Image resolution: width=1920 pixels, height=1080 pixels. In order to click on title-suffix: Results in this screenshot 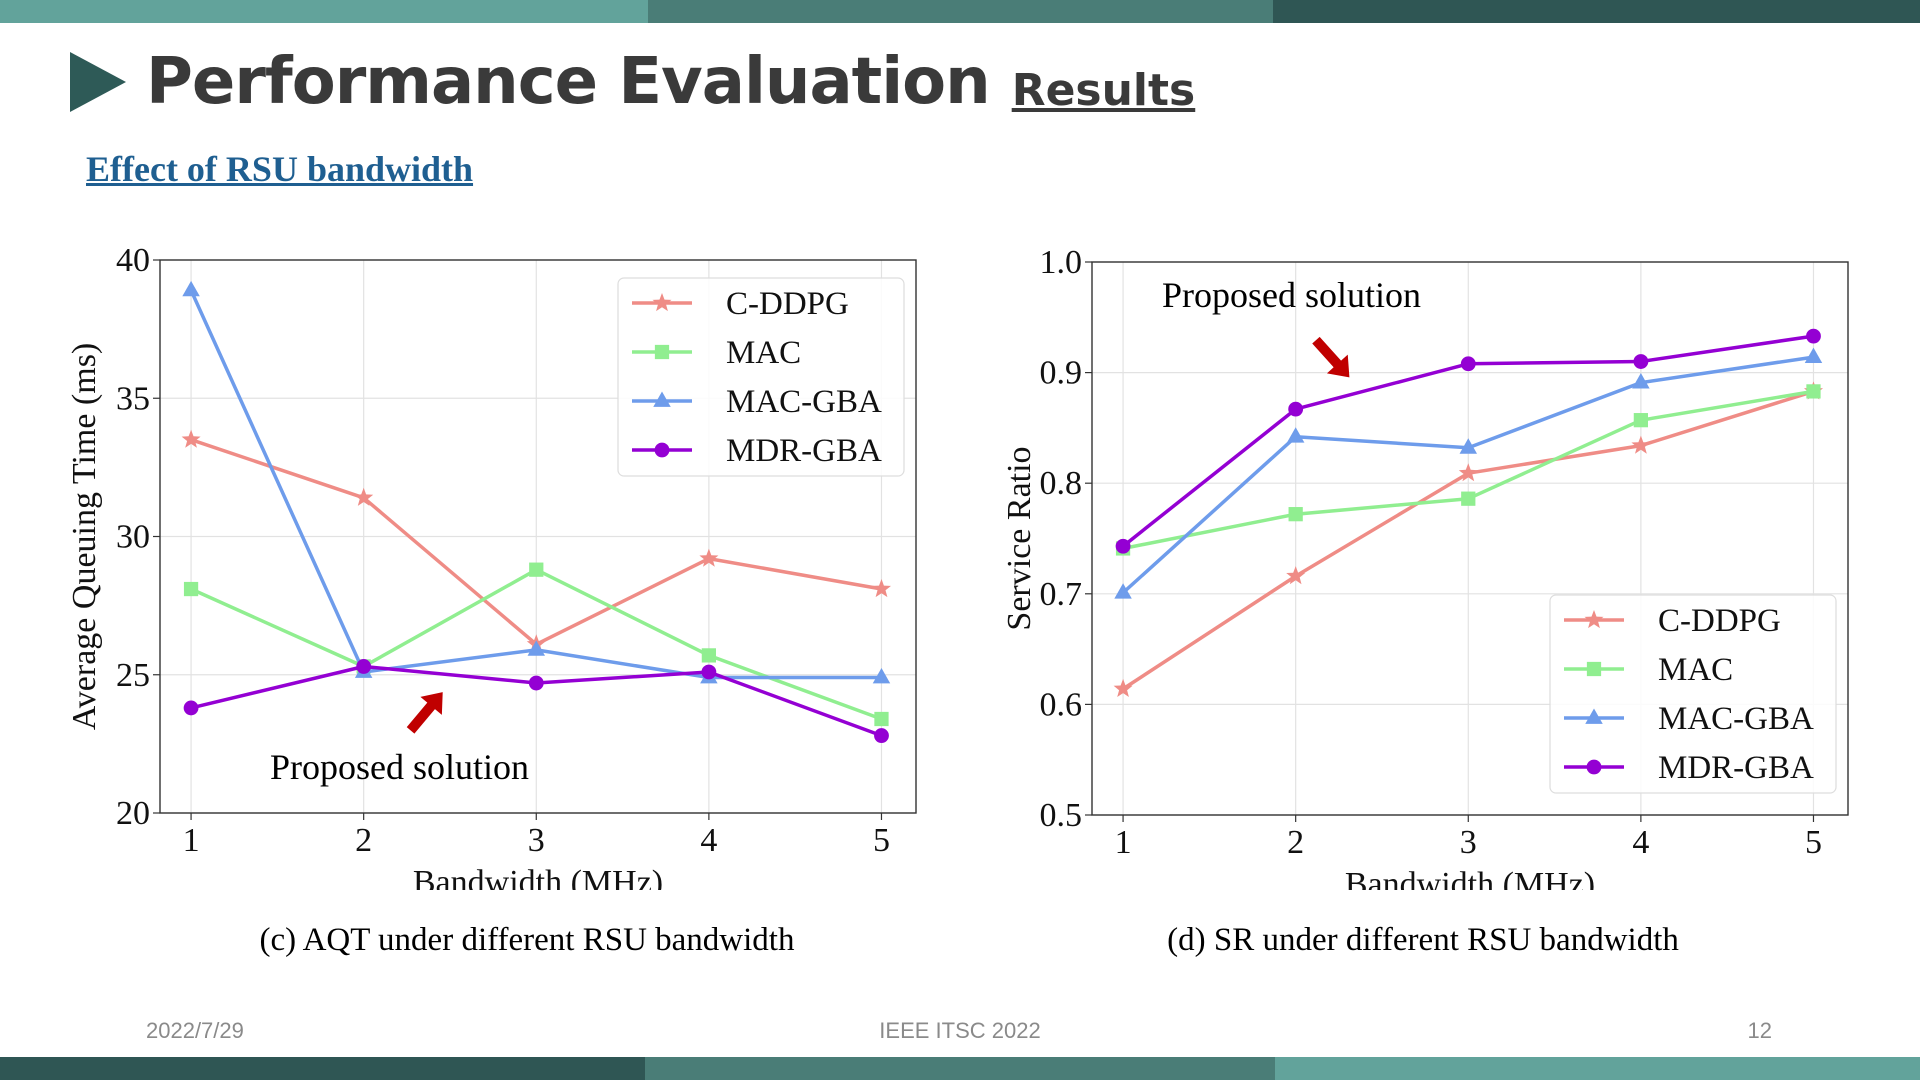, I will do `click(1103, 90)`.